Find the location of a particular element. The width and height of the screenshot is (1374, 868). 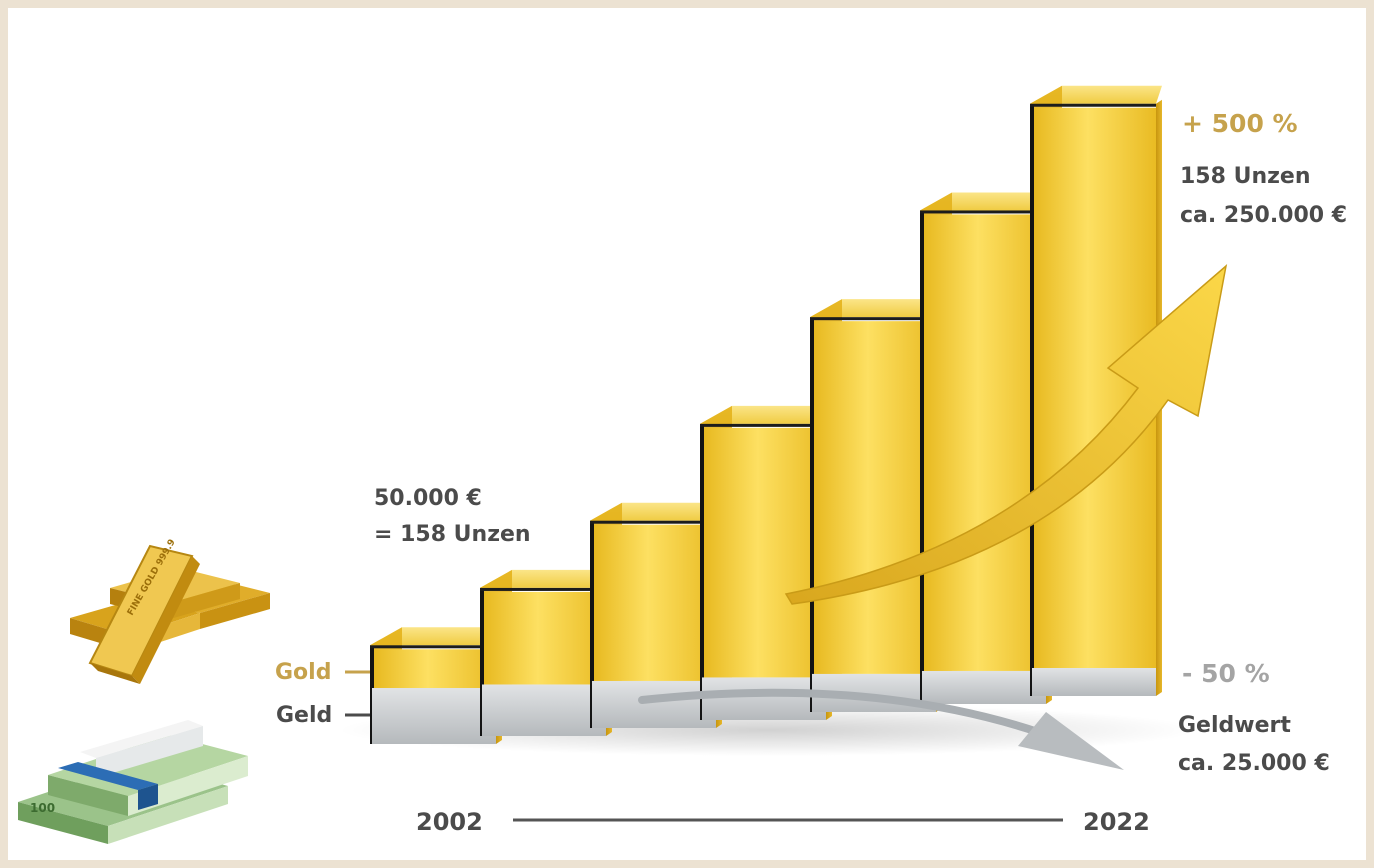

legend-gold-label: Gold is located at coordinates (303, 672).